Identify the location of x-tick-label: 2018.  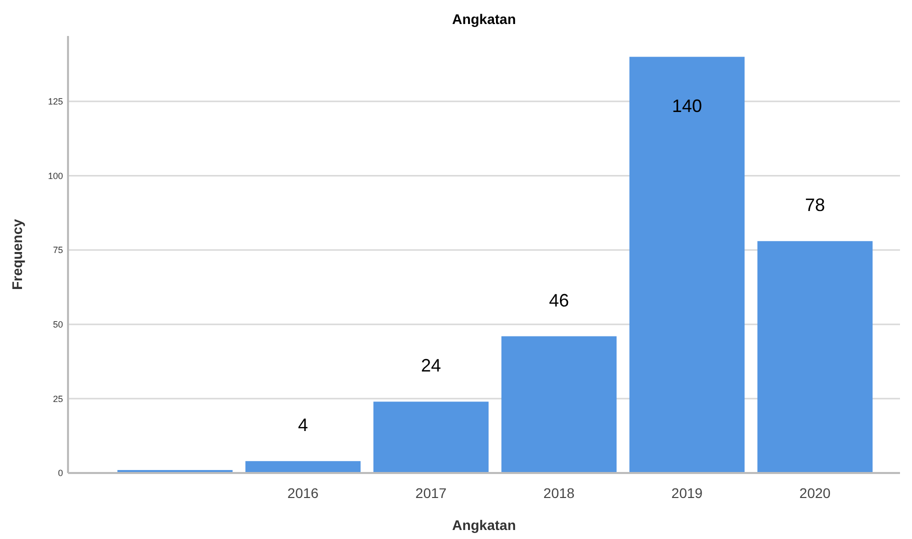
(559, 493).